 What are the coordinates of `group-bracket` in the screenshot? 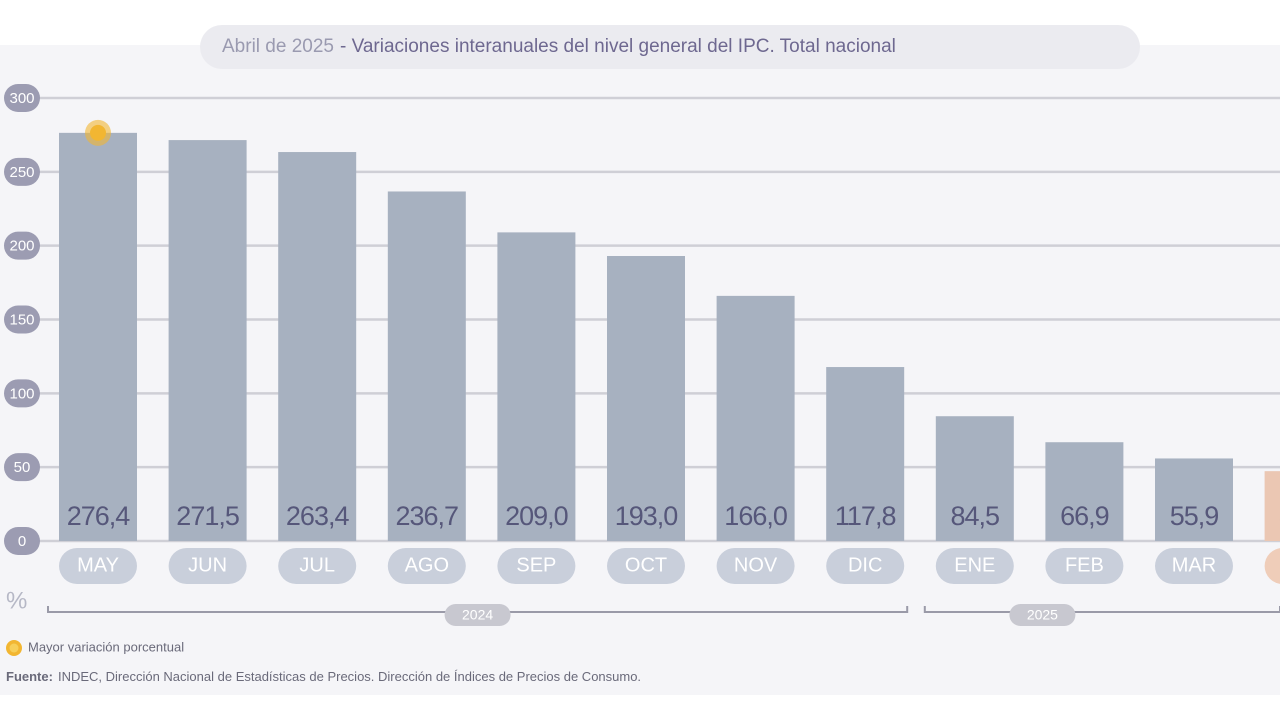 It's located at (1101, 609).